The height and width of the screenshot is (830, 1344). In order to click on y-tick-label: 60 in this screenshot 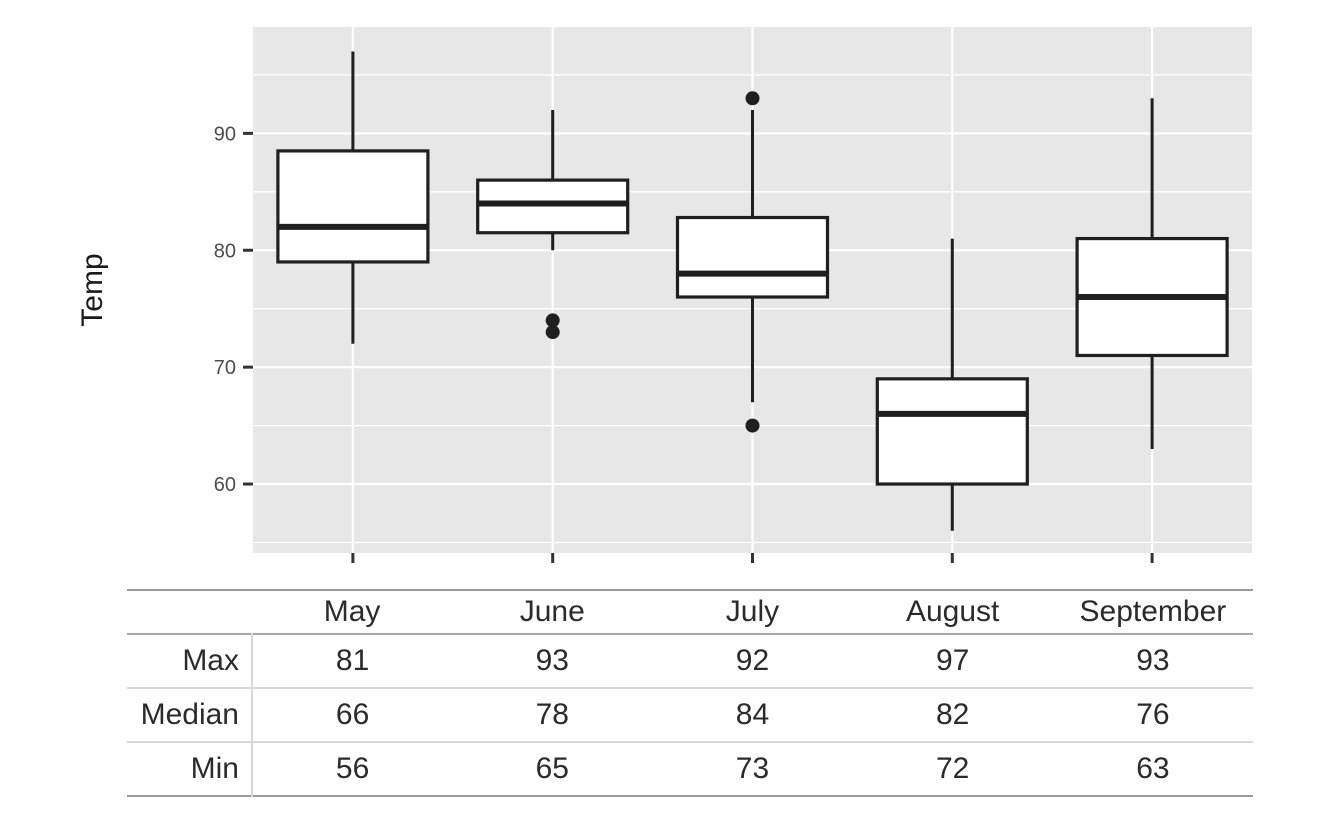, I will do `click(225, 485)`.